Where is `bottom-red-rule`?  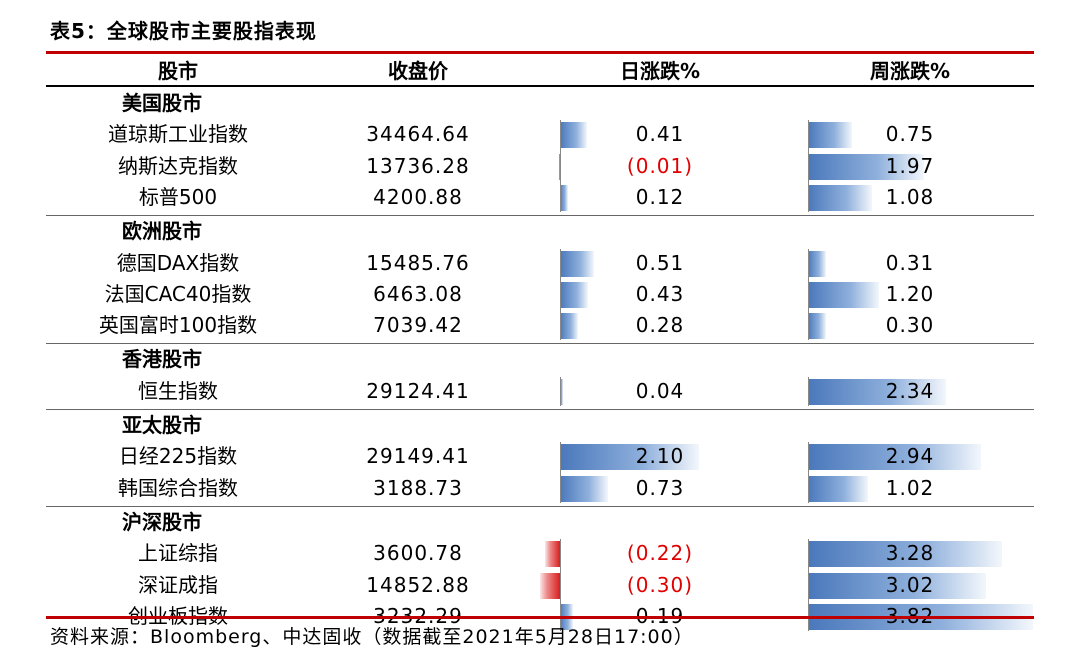
bottom-red-rule is located at coordinates (540, 617).